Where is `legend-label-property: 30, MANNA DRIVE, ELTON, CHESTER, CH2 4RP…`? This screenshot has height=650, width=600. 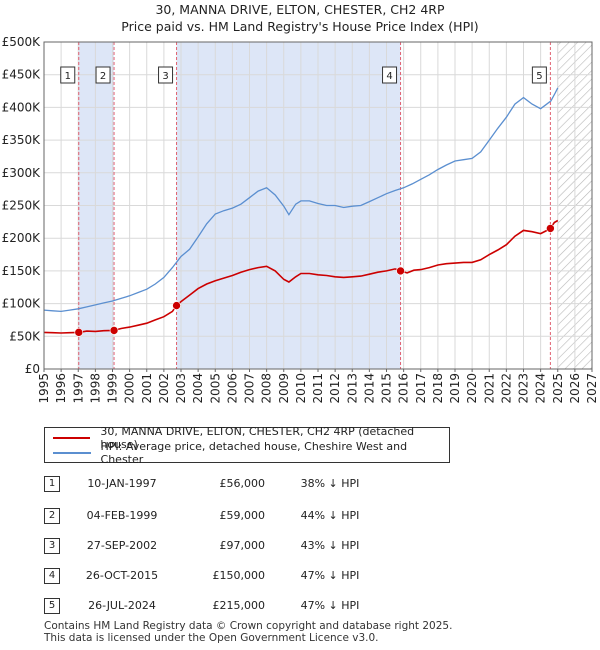
legend-label-property: 30, MANNA DRIVE, ELTON, CHESTER, CH2 4RP… is located at coordinates (257, 437).